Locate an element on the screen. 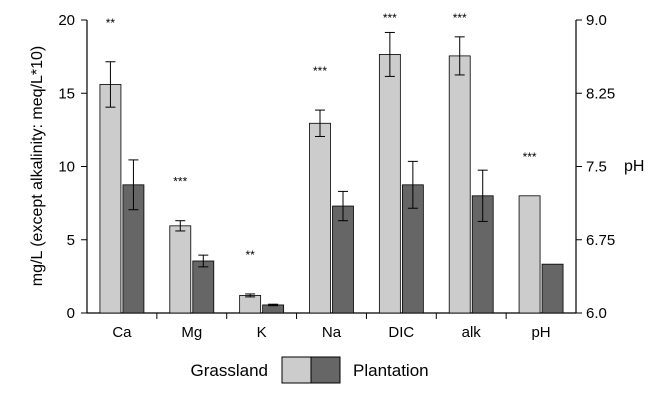 The image size is (662, 410). x-tick-label-alk: alk is located at coordinates (472, 332).